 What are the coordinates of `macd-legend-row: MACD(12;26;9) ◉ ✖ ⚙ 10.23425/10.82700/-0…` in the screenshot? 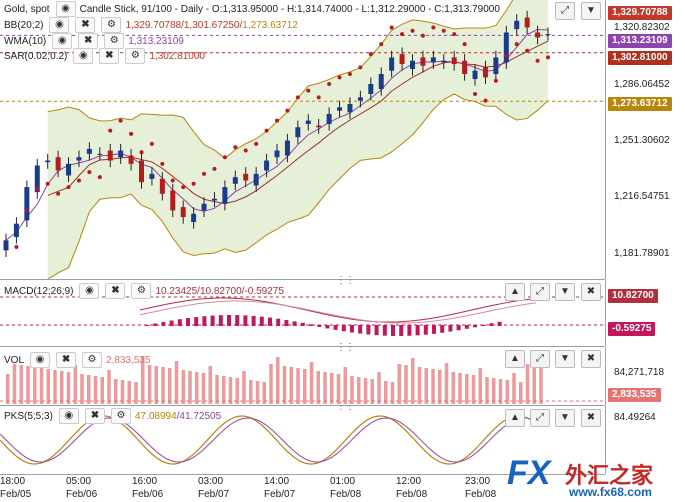 It's located at (144, 291).